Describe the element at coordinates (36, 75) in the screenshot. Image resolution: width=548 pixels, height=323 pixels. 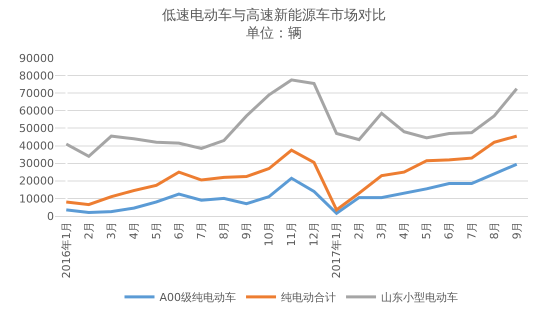
I see `y-tick-label: 80000` at that location.